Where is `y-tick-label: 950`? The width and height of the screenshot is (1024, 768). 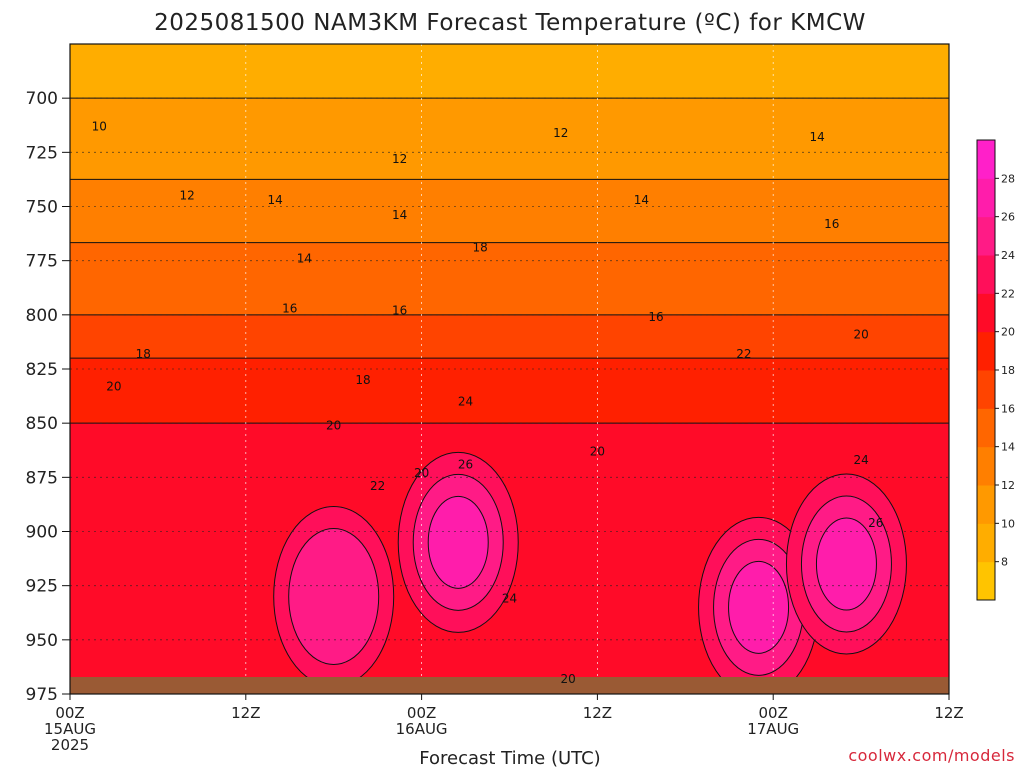 y-tick-label: 950 is located at coordinates (42, 641).